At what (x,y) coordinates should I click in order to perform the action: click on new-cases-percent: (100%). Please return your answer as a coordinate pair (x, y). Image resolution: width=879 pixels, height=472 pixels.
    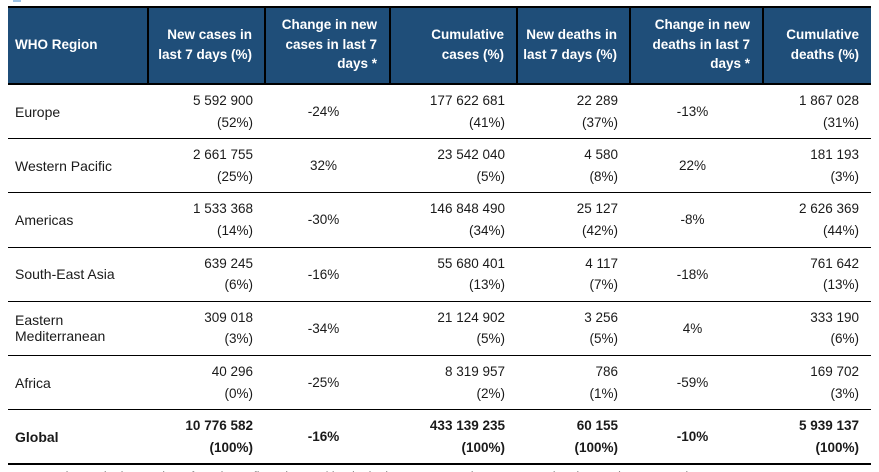
    Looking at the image, I should click on (231, 447).